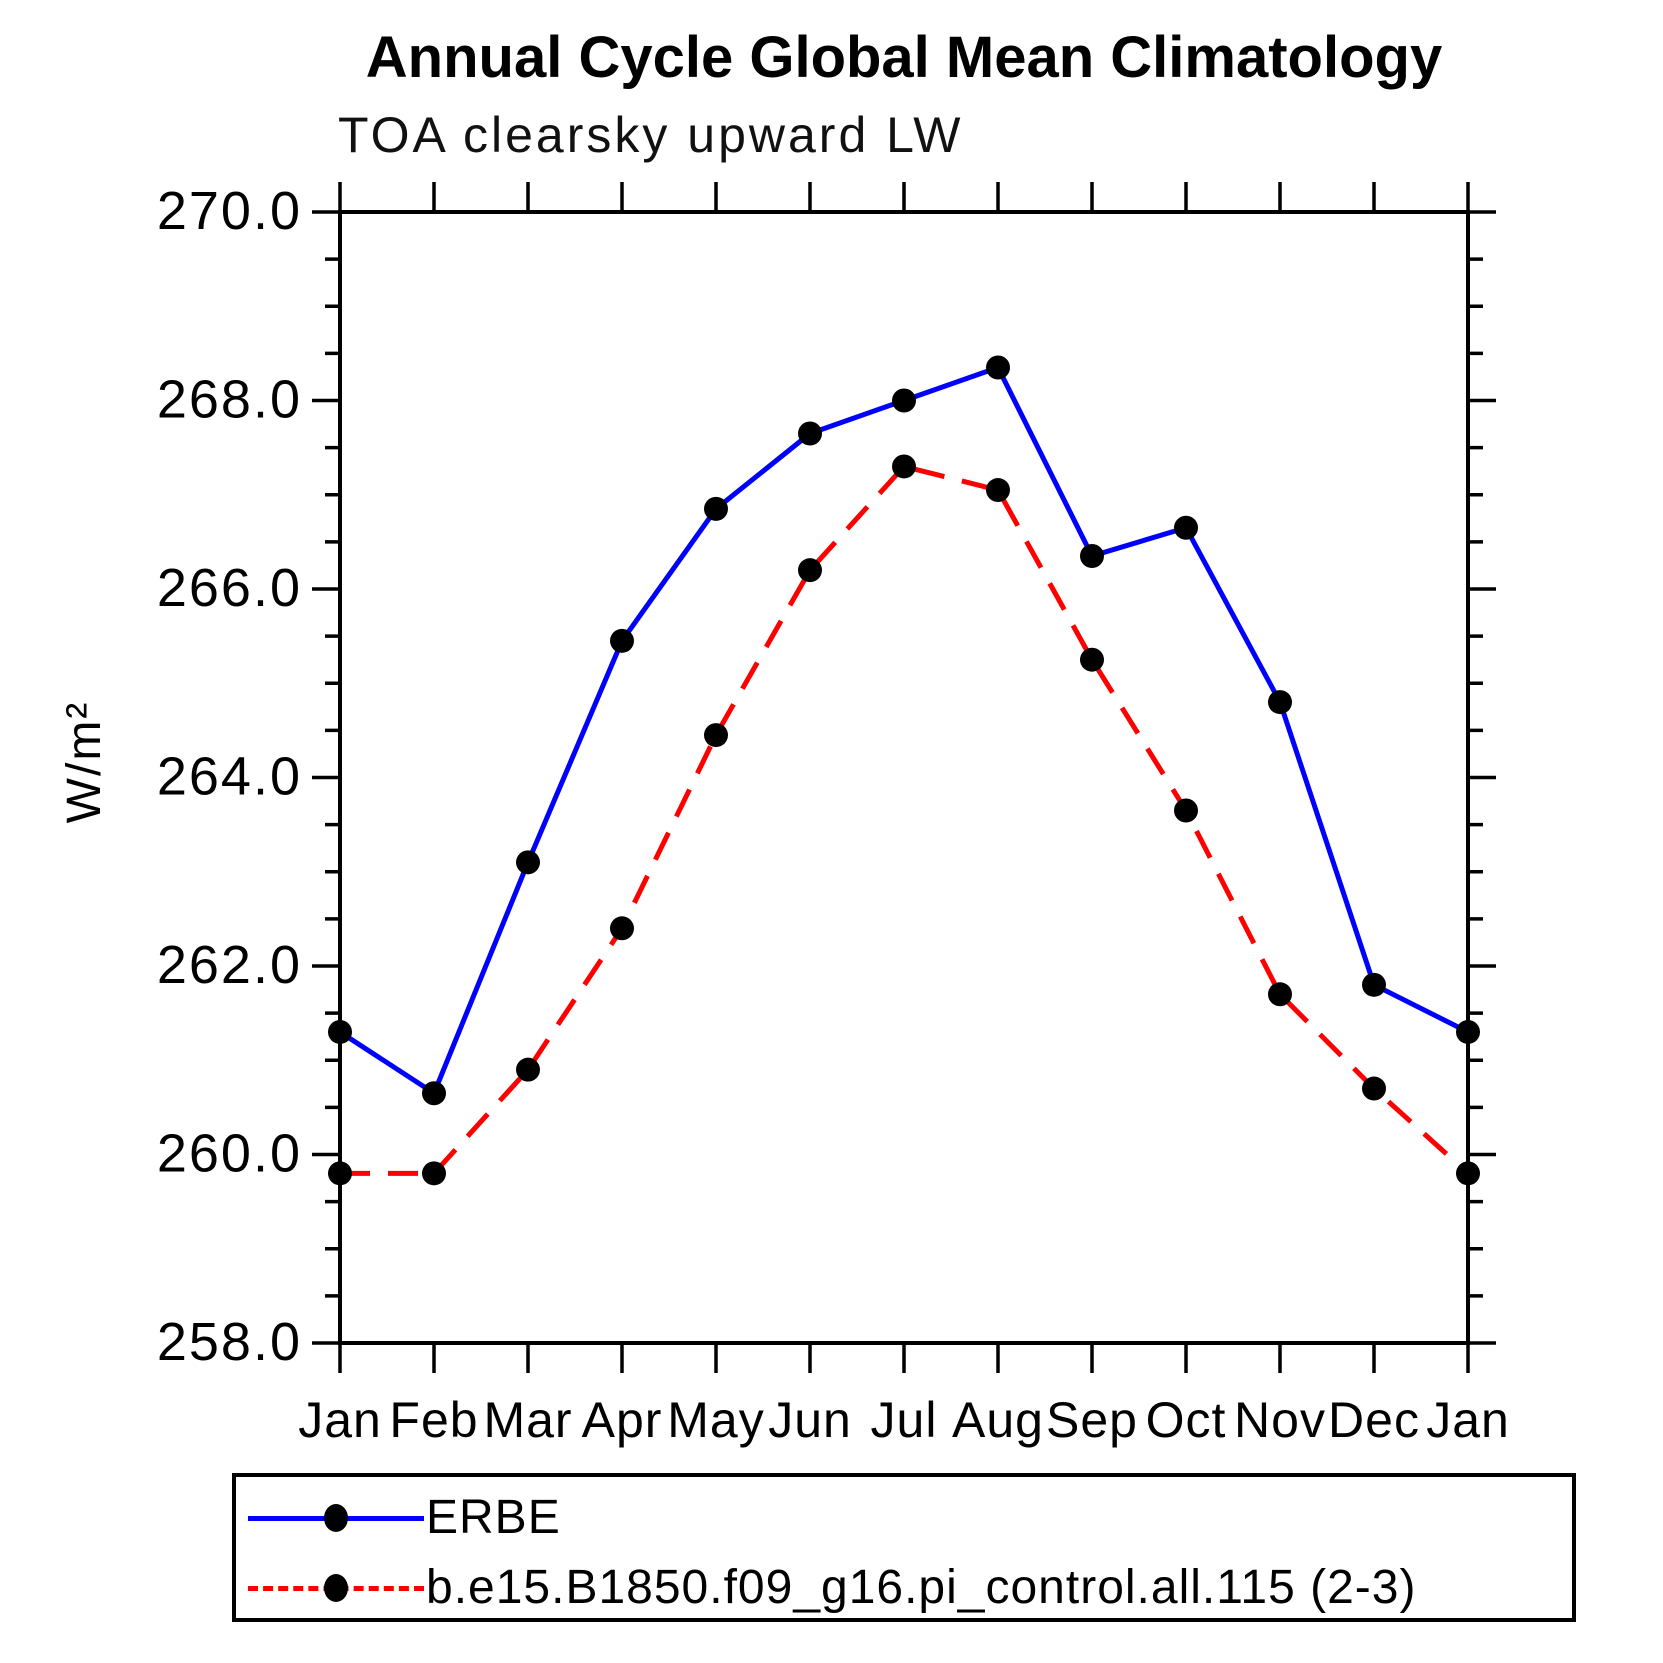  What do you see at coordinates (651, 135) in the screenshot?
I see `chart-subtitle: TOA clearsky upward LW` at bounding box center [651, 135].